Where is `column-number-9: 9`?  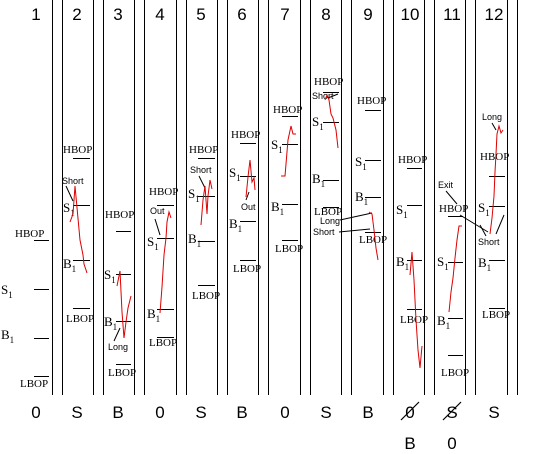 column-number-9: 9 is located at coordinates (367, 14).